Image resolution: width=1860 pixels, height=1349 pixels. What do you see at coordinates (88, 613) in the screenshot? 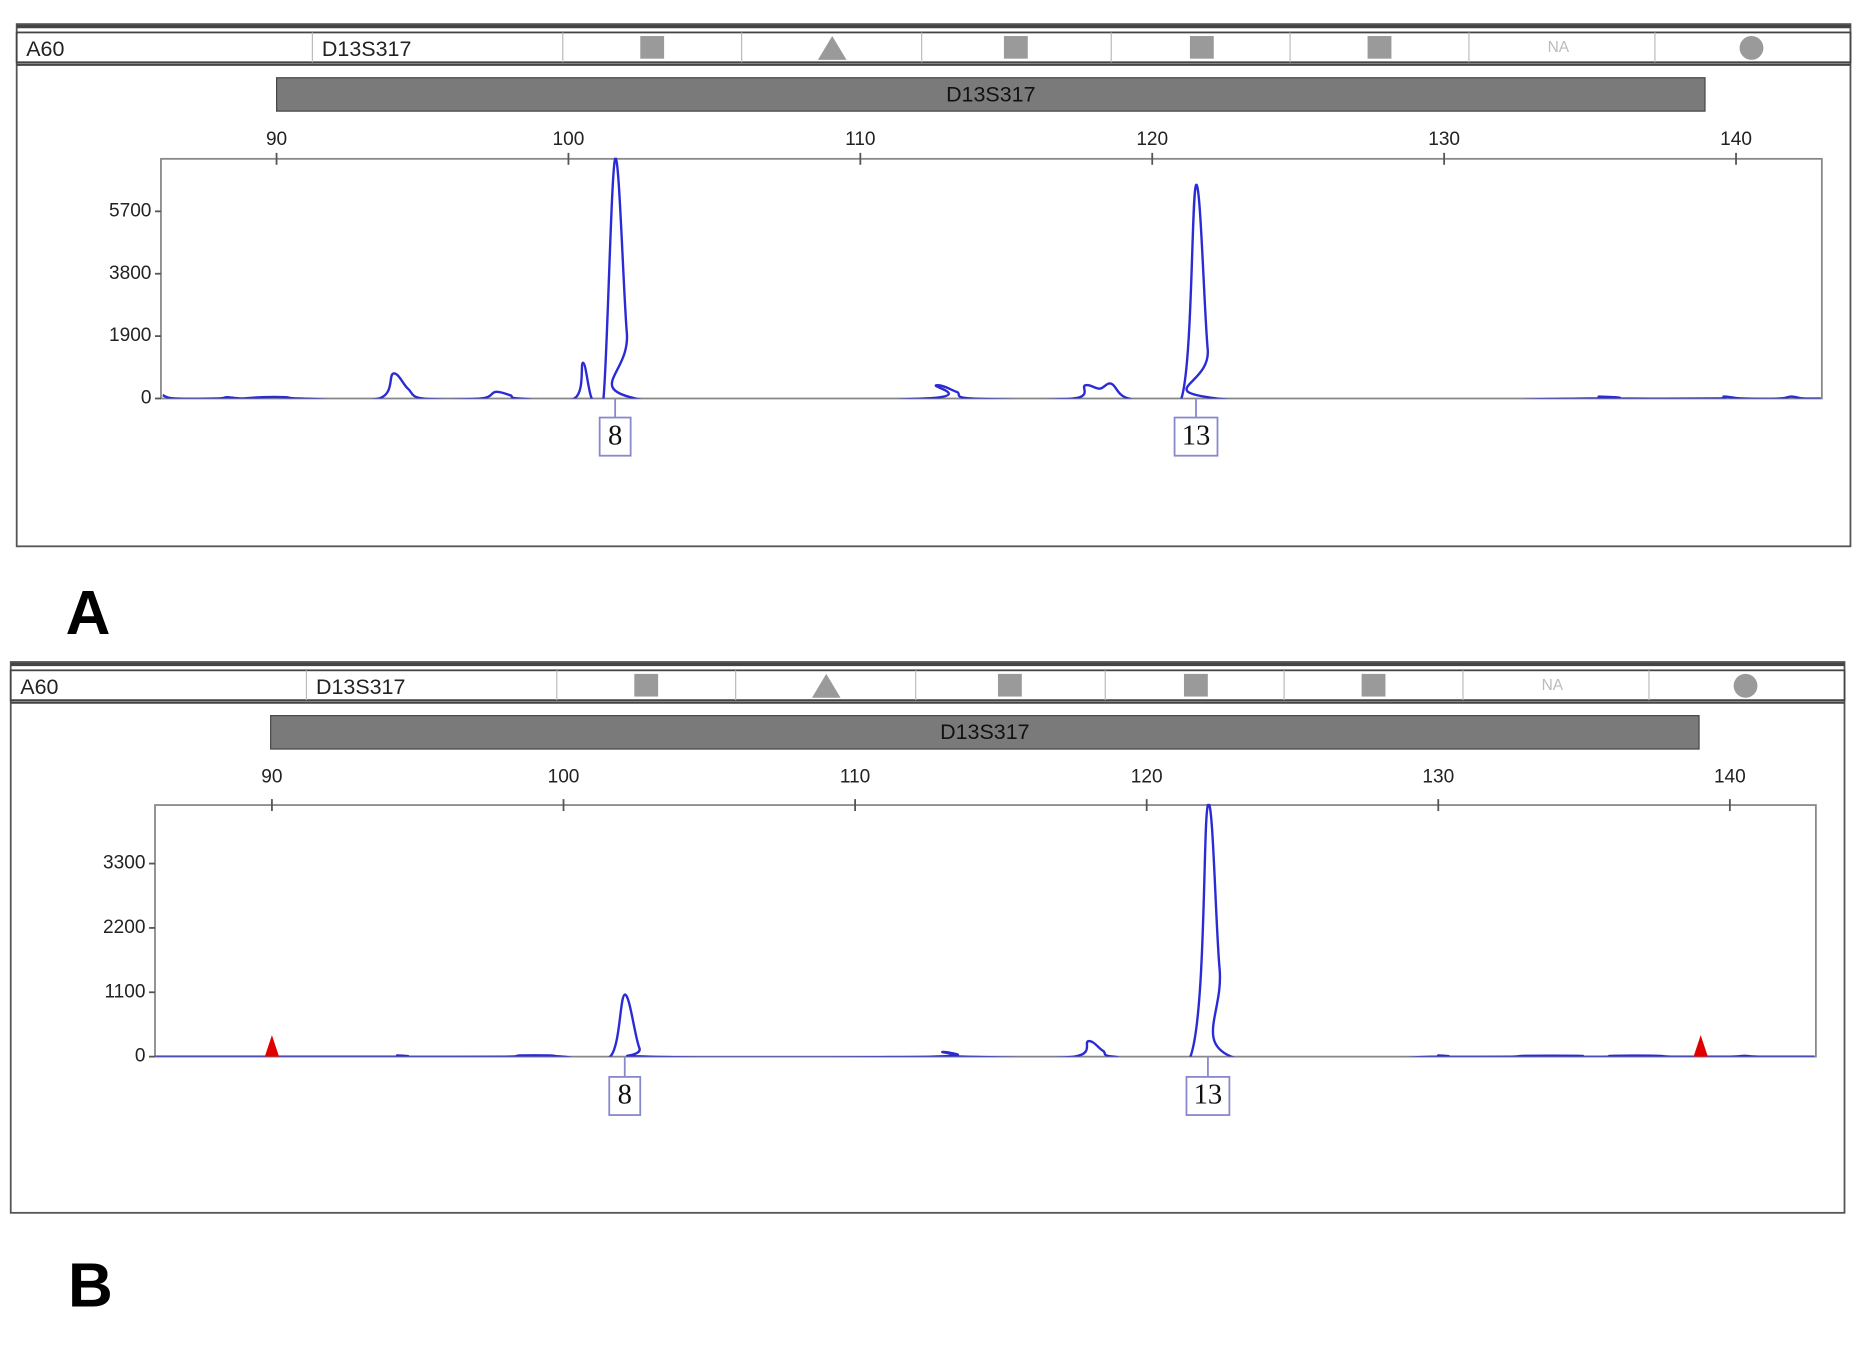
I see `panel-letter: A` at bounding box center [88, 613].